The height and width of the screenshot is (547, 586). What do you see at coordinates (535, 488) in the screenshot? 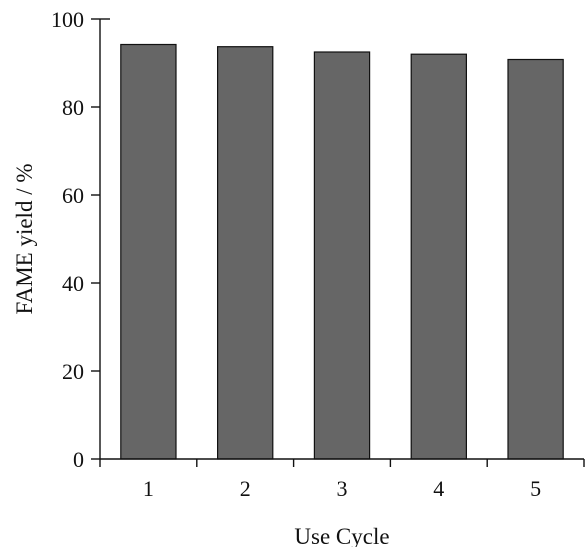
I see `x-tick-label: 5` at bounding box center [535, 488].